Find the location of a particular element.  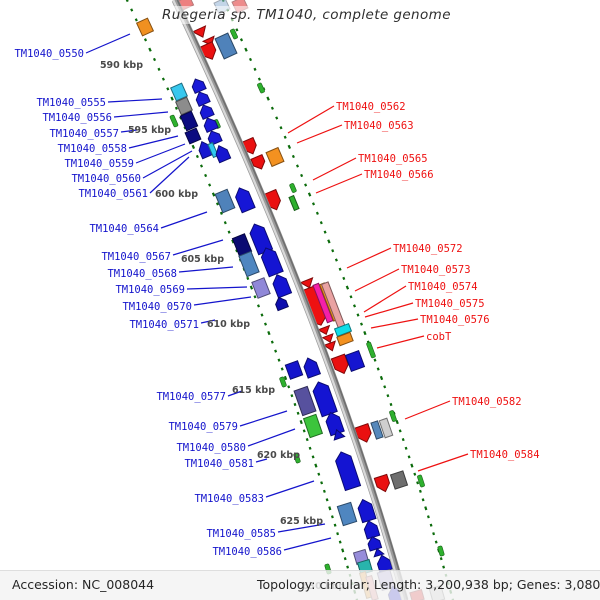

gene-label: cobT is located at coordinates (439, 337).